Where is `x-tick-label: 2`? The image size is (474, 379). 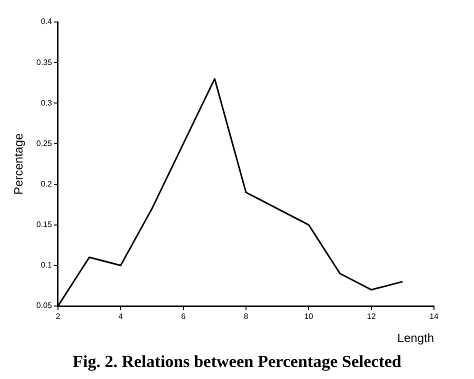 x-tick-label: 2 is located at coordinates (58, 317).